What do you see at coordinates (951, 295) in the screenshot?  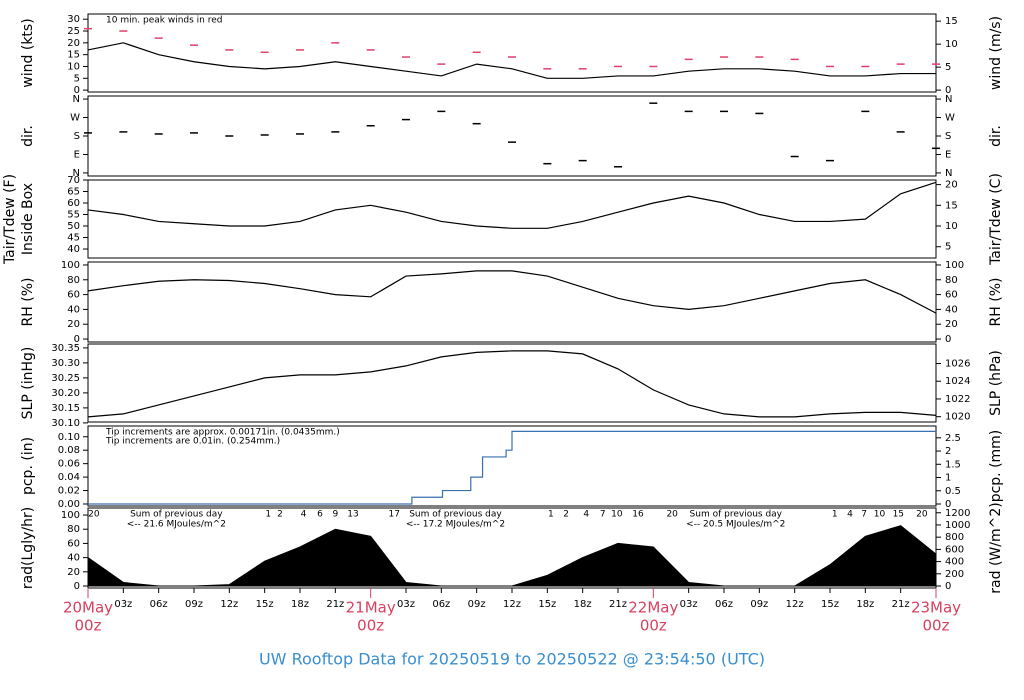 I see `y2-tick-label: 60` at bounding box center [951, 295].